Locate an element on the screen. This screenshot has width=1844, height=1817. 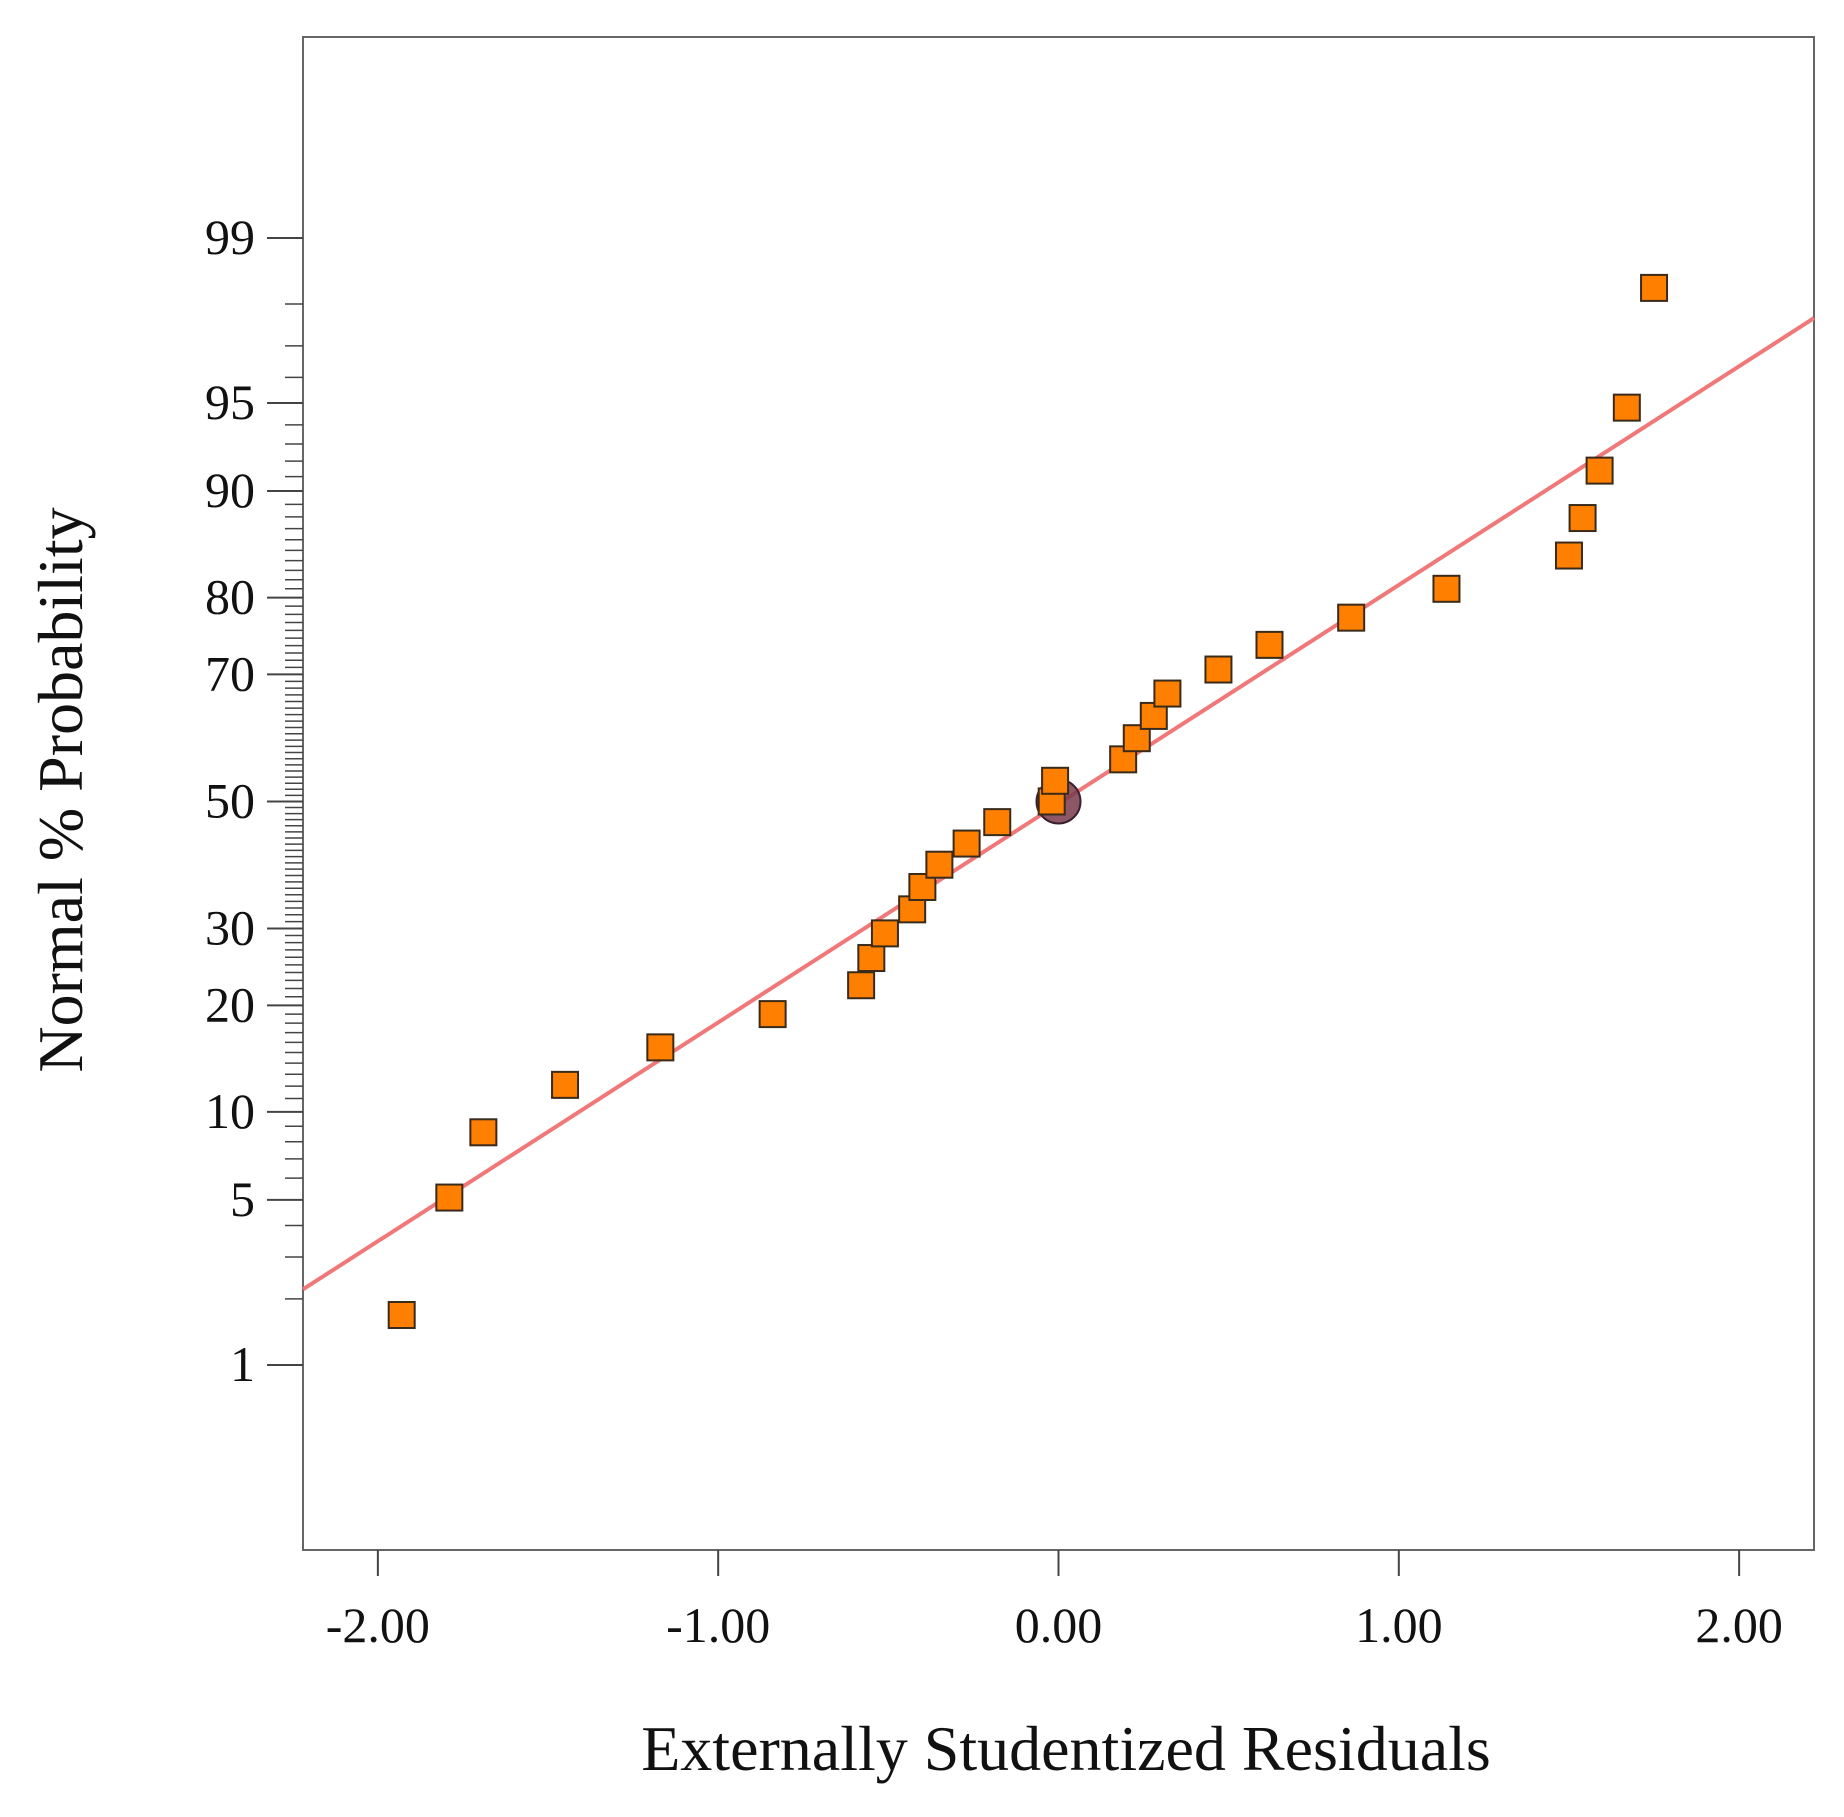
y-tick-label: 5 is located at coordinates (242, 1199).